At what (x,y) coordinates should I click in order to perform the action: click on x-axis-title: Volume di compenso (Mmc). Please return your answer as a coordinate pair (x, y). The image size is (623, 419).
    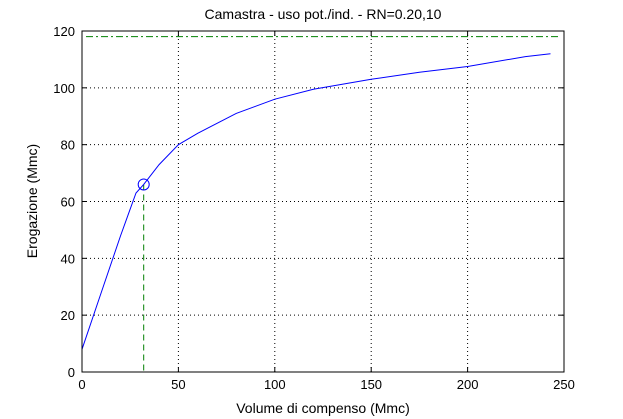
    Looking at the image, I should click on (323, 408).